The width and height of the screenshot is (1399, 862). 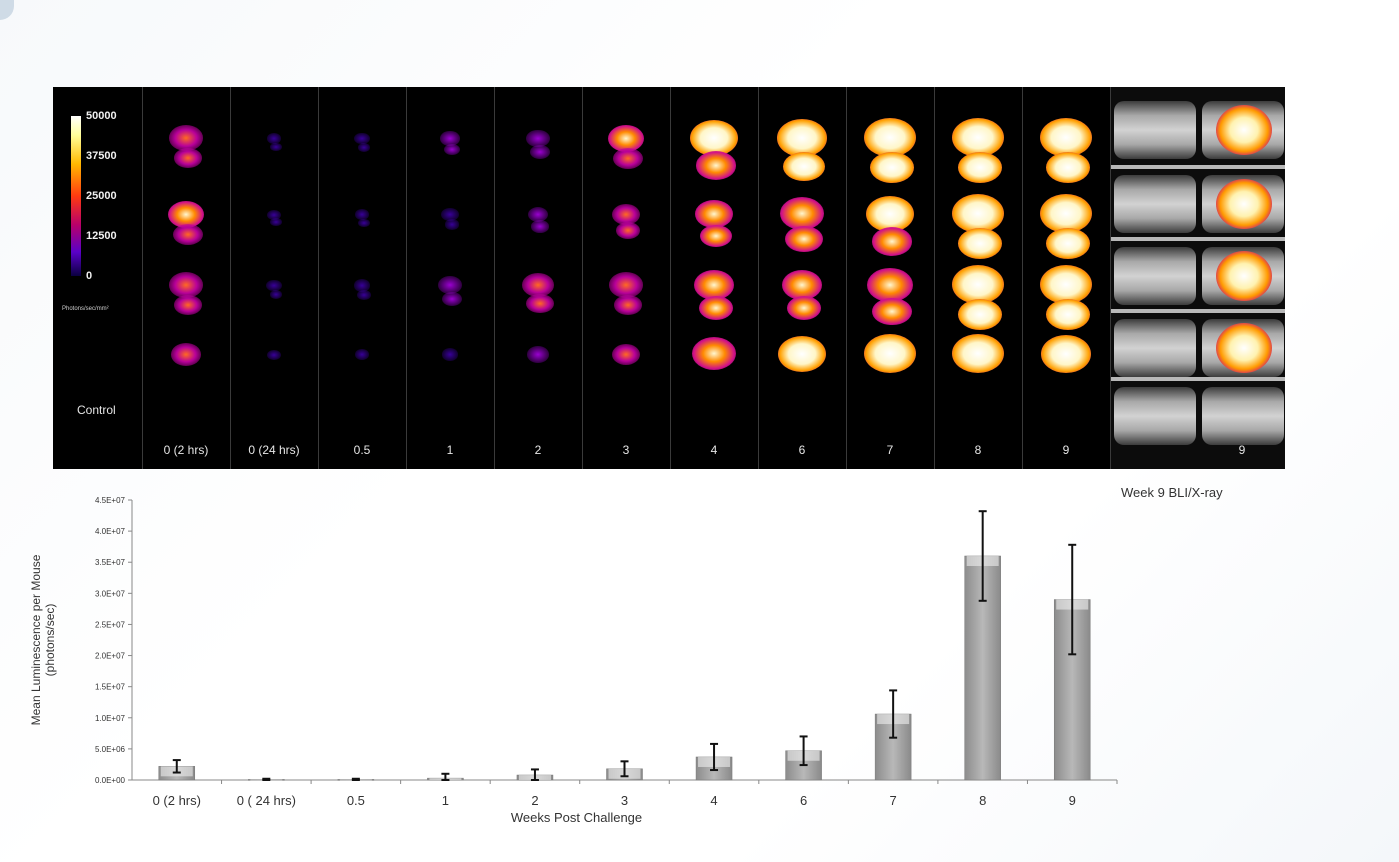 What do you see at coordinates (101, 156) in the screenshot?
I see `scale-tick-label: 37500` at bounding box center [101, 156].